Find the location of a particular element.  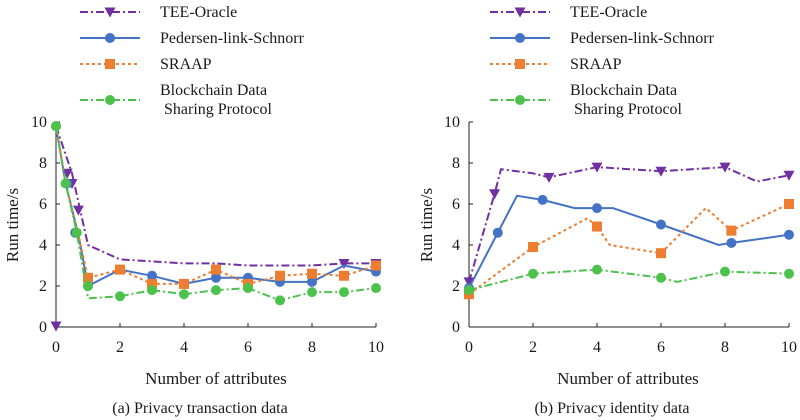

legend-item: Pedersen-link-Schnorr is located at coordinates (602, 38).